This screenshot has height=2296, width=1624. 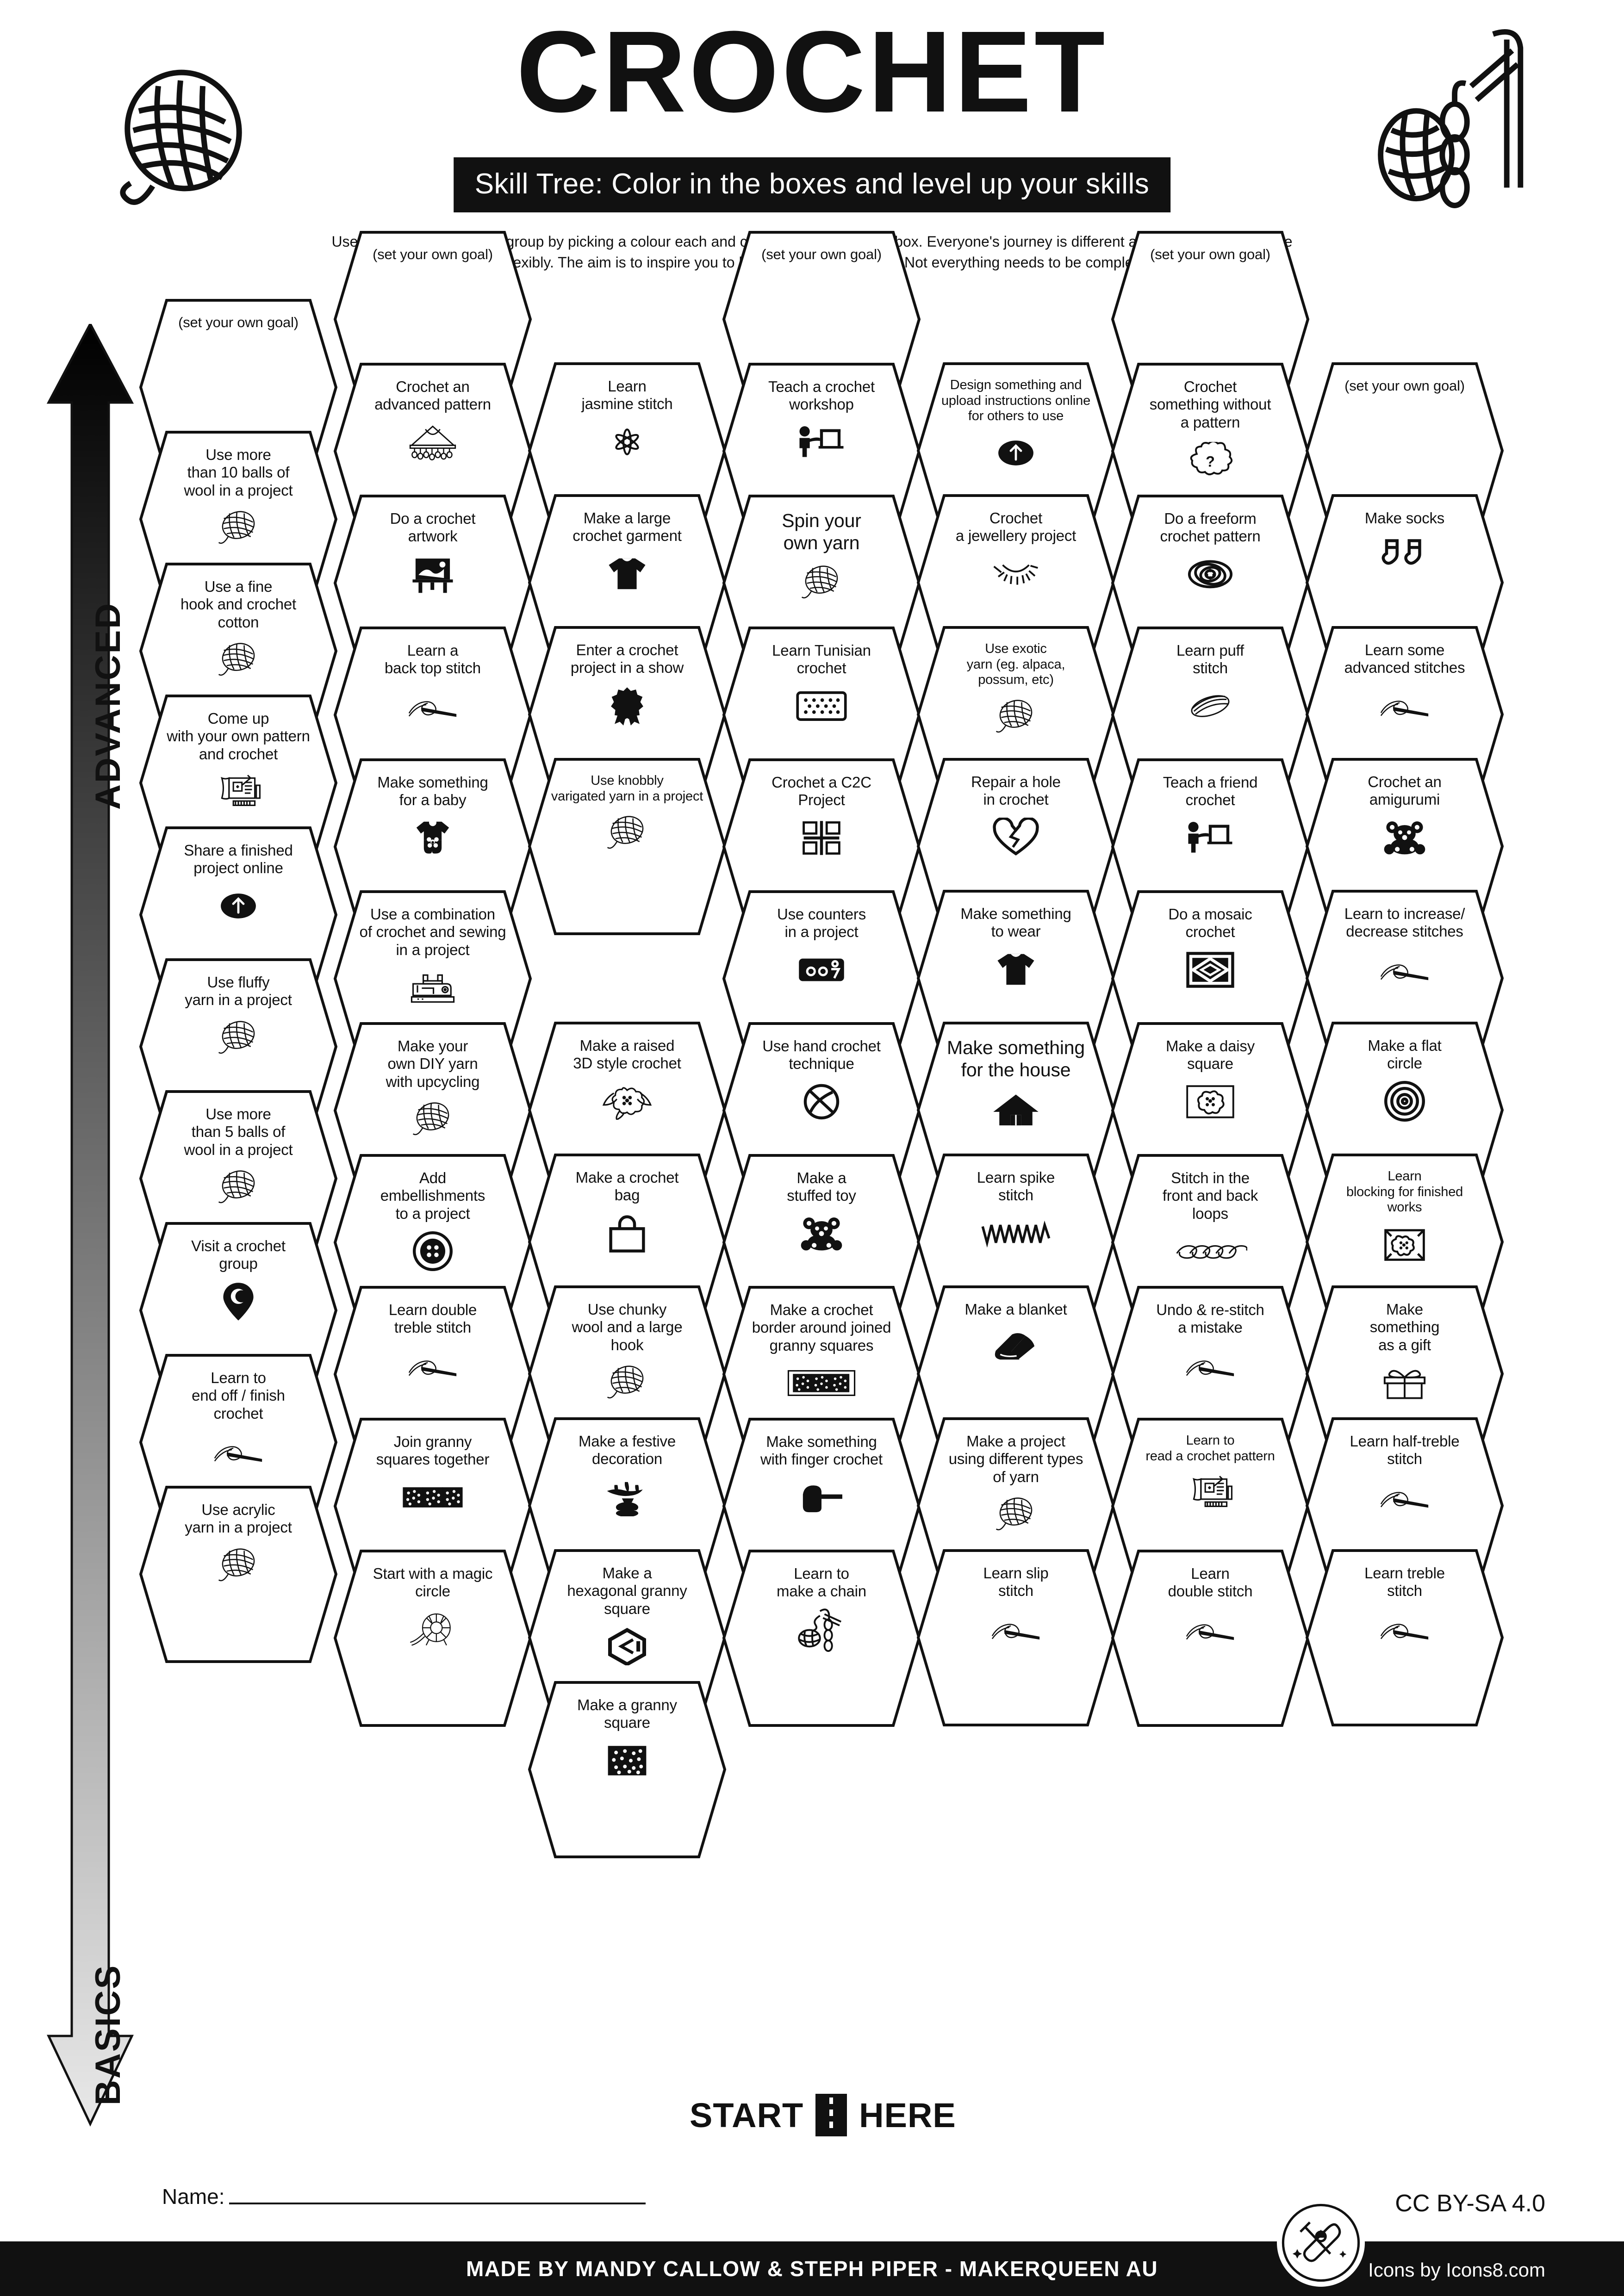 I want to click on skill-label: Make a hexagonal granny square, so click(x=627, y=1591).